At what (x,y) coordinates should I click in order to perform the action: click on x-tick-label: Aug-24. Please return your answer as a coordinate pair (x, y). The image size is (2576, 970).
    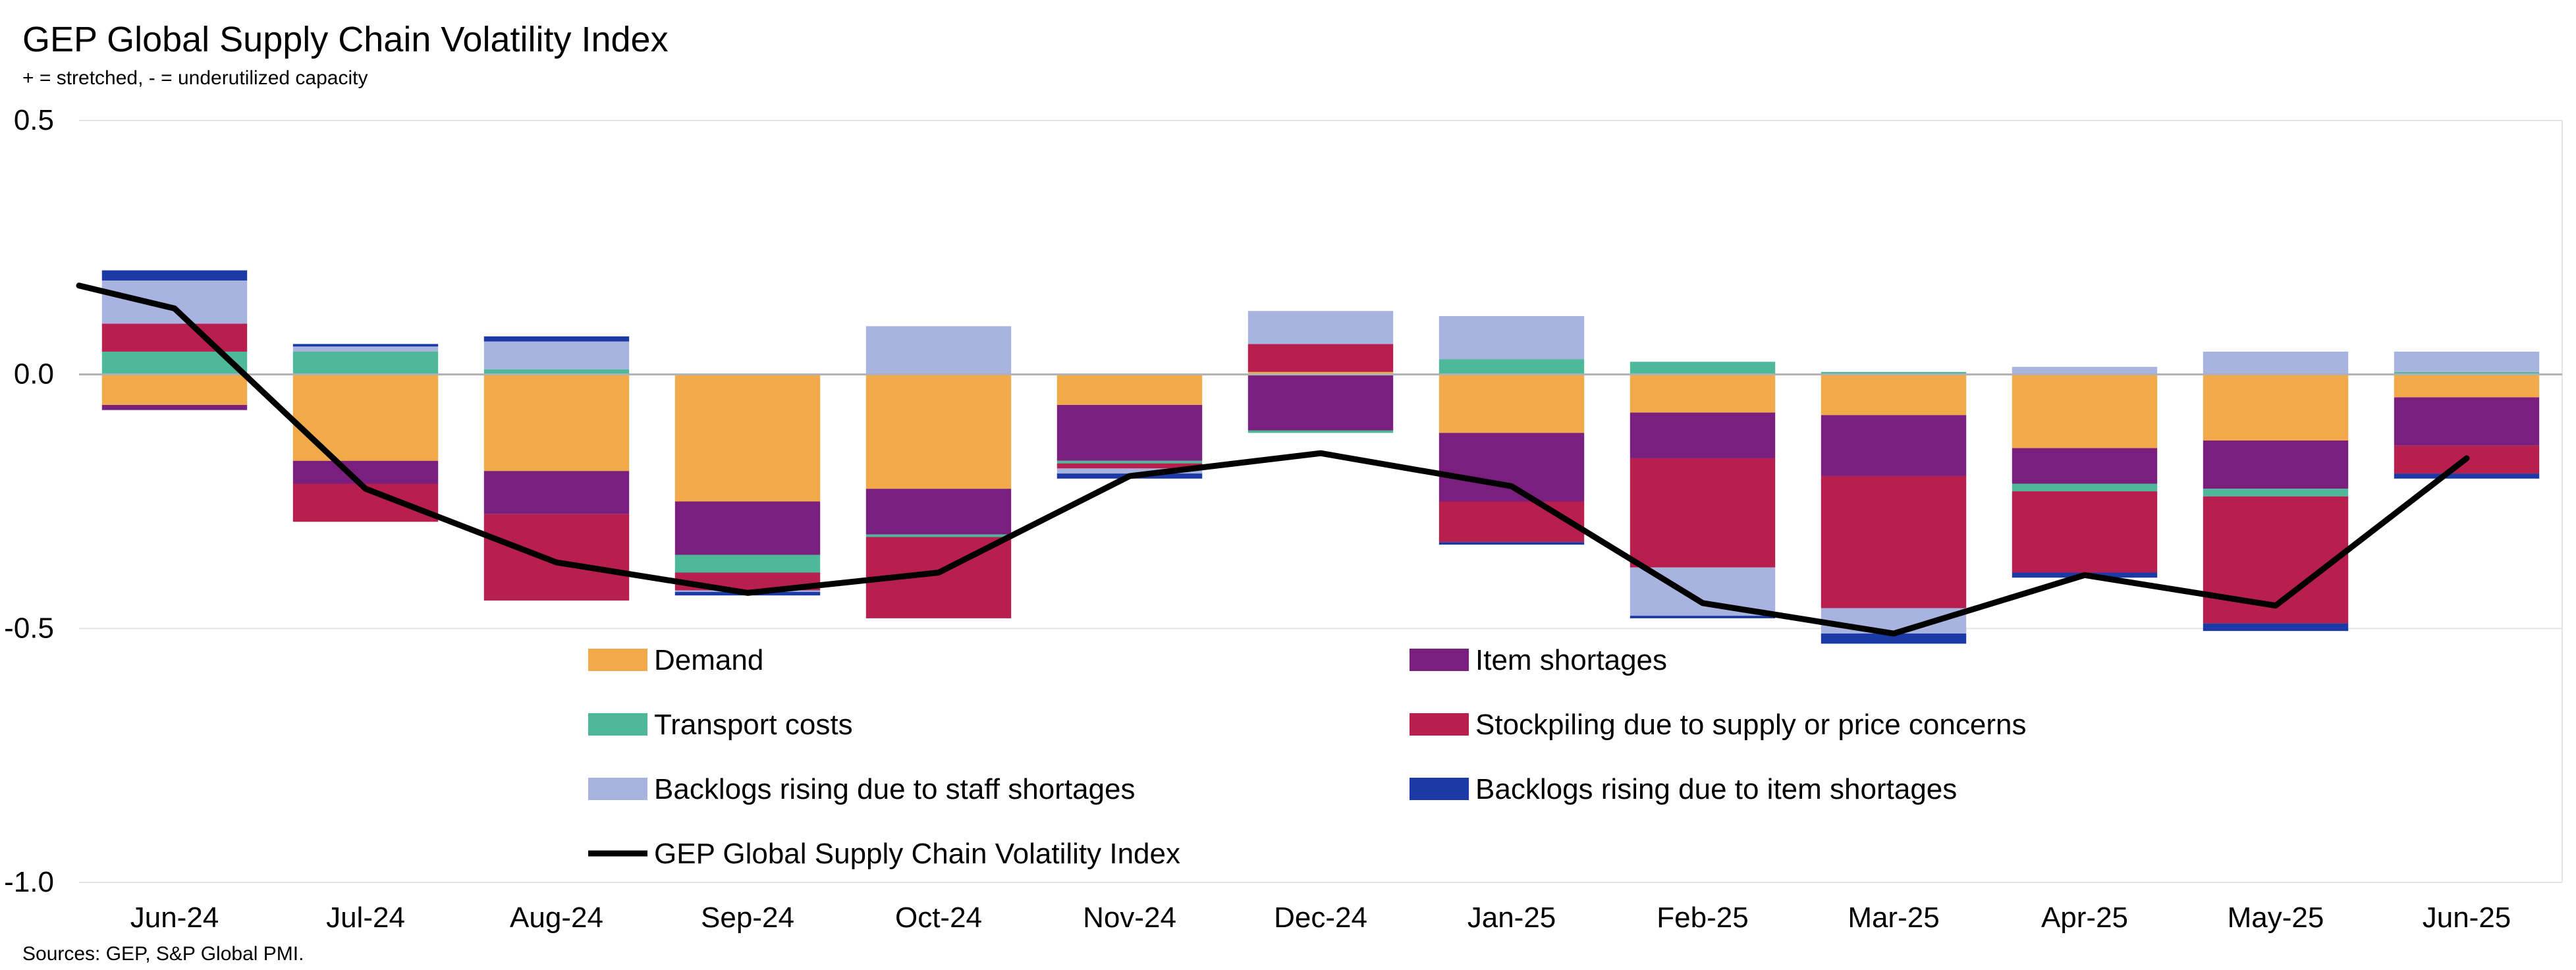
    Looking at the image, I should click on (556, 918).